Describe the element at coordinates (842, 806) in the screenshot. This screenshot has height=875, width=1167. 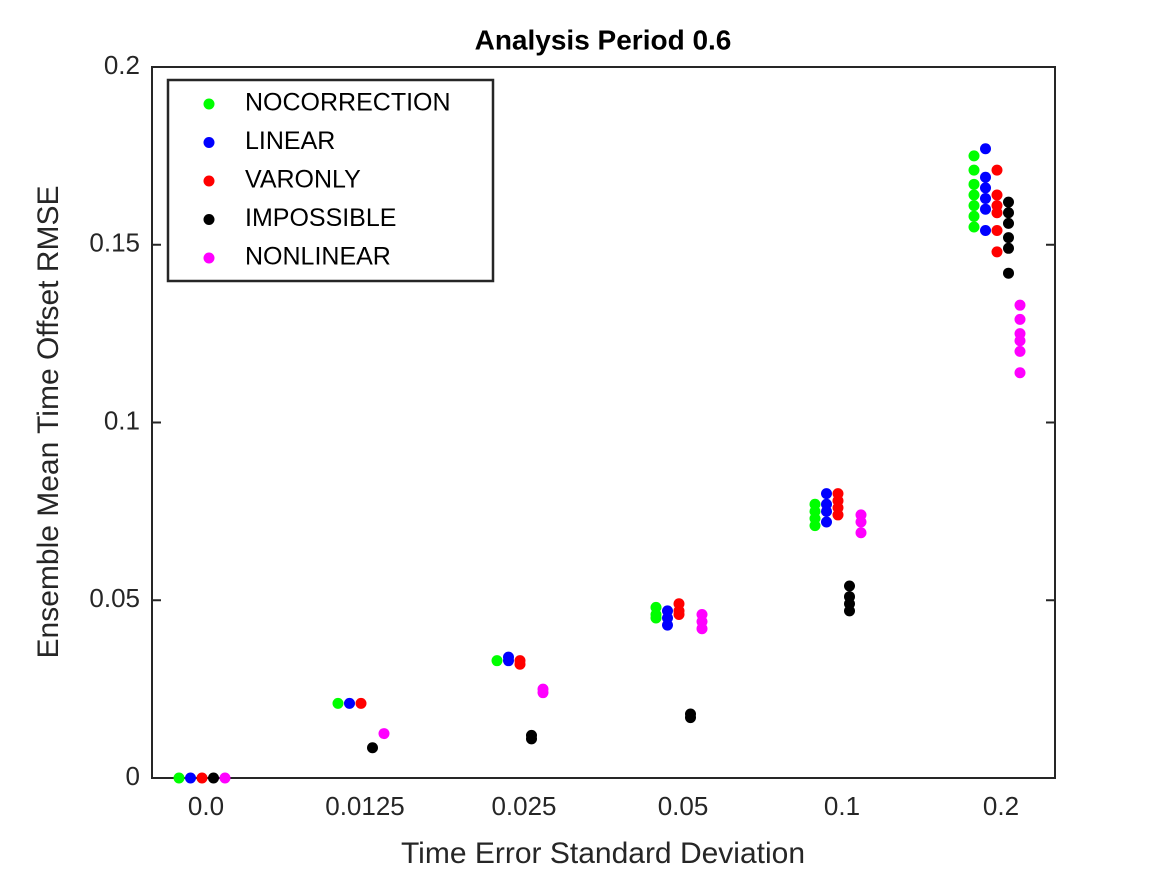
I see `x-tick-label: 0.1` at that location.